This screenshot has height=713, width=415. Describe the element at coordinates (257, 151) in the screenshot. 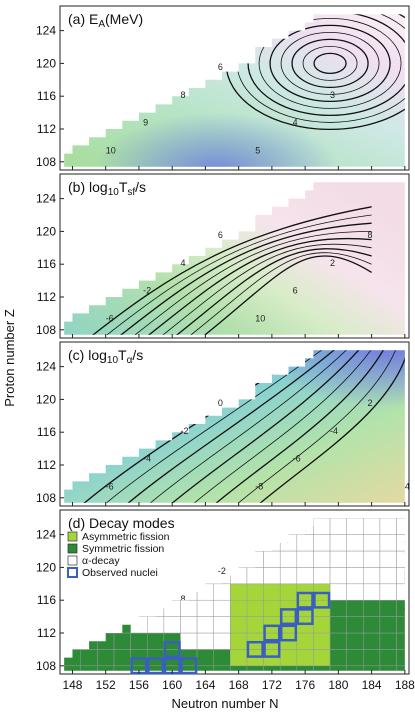

I see `contour-label: 5` at that location.